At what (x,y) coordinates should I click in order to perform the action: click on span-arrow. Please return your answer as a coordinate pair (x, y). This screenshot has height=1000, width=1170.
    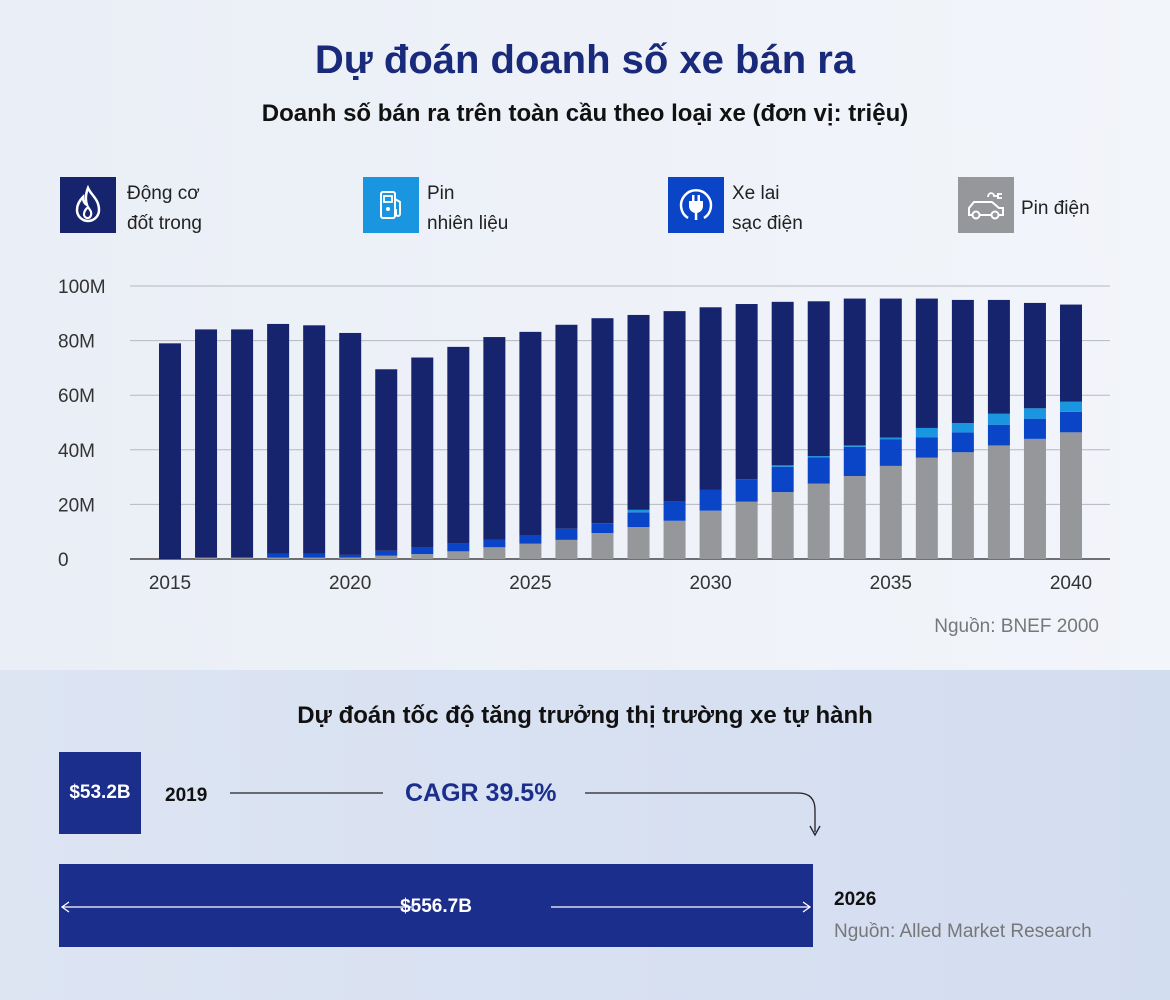
    Looking at the image, I should click on (436, 907).